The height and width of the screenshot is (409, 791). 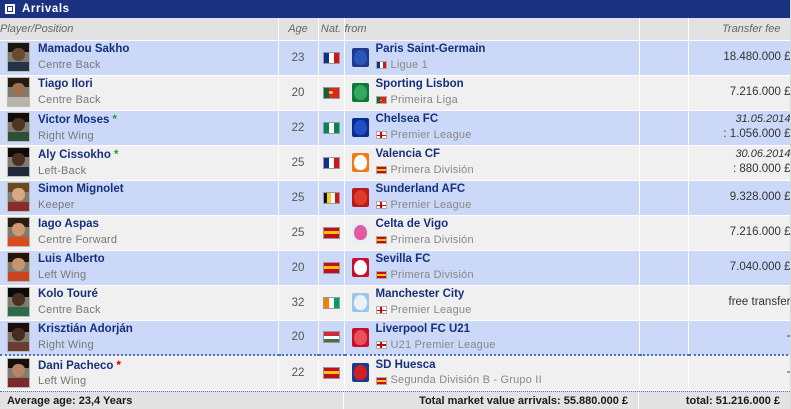 What do you see at coordinates (74, 120) in the screenshot?
I see `player-name: Victor Moses` at bounding box center [74, 120].